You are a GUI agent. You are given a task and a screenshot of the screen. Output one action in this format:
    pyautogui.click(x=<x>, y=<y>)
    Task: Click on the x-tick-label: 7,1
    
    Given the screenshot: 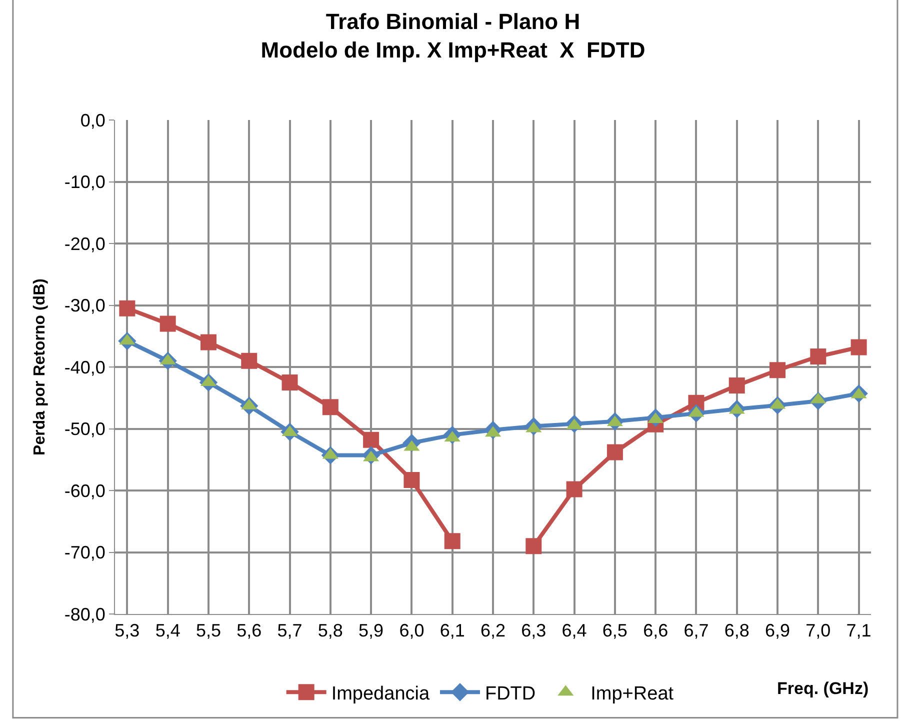 What is the action you would take?
    pyautogui.click(x=859, y=630)
    